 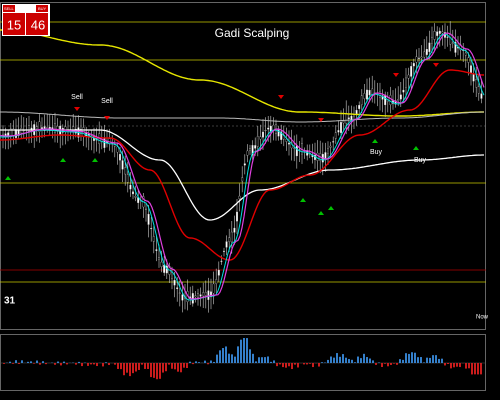 I want to click on indicator-frame, so click(x=243, y=362).